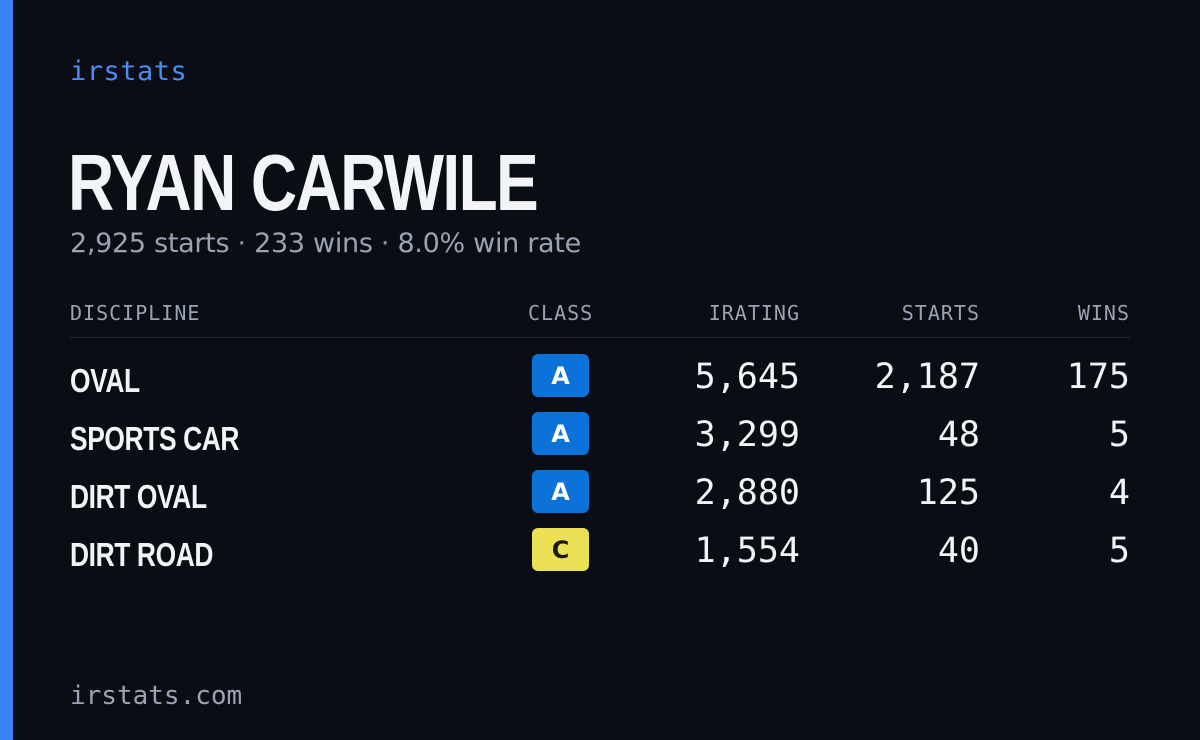 This screenshot has height=740, width=1200. Describe the element at coordinates (600, 499) in the screenshot. I see `table-row: DIRT OVAL A 2,880 125 4` at that location.